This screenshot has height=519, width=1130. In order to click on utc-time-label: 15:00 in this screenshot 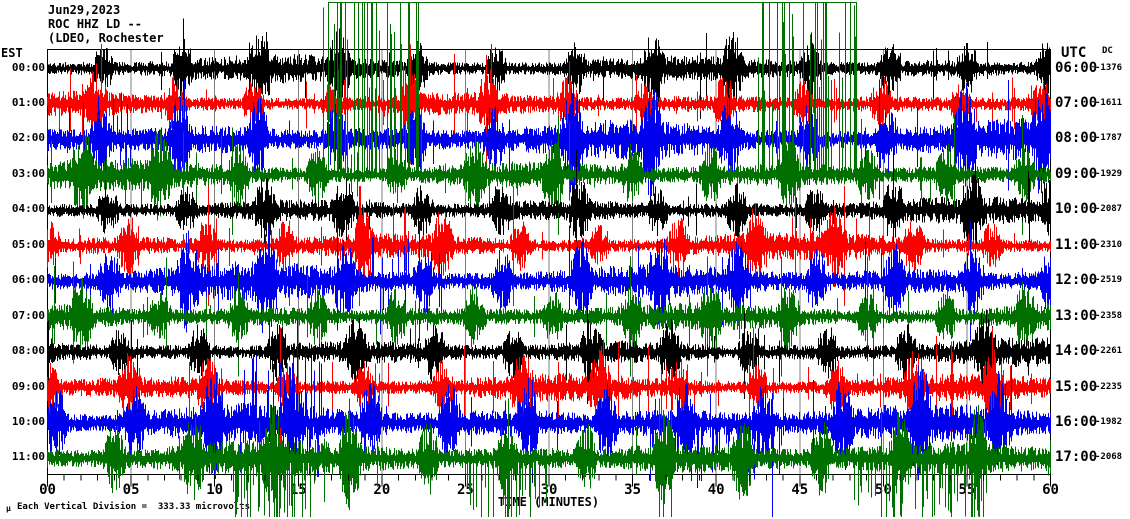, I will do `click(1076, 386)`.